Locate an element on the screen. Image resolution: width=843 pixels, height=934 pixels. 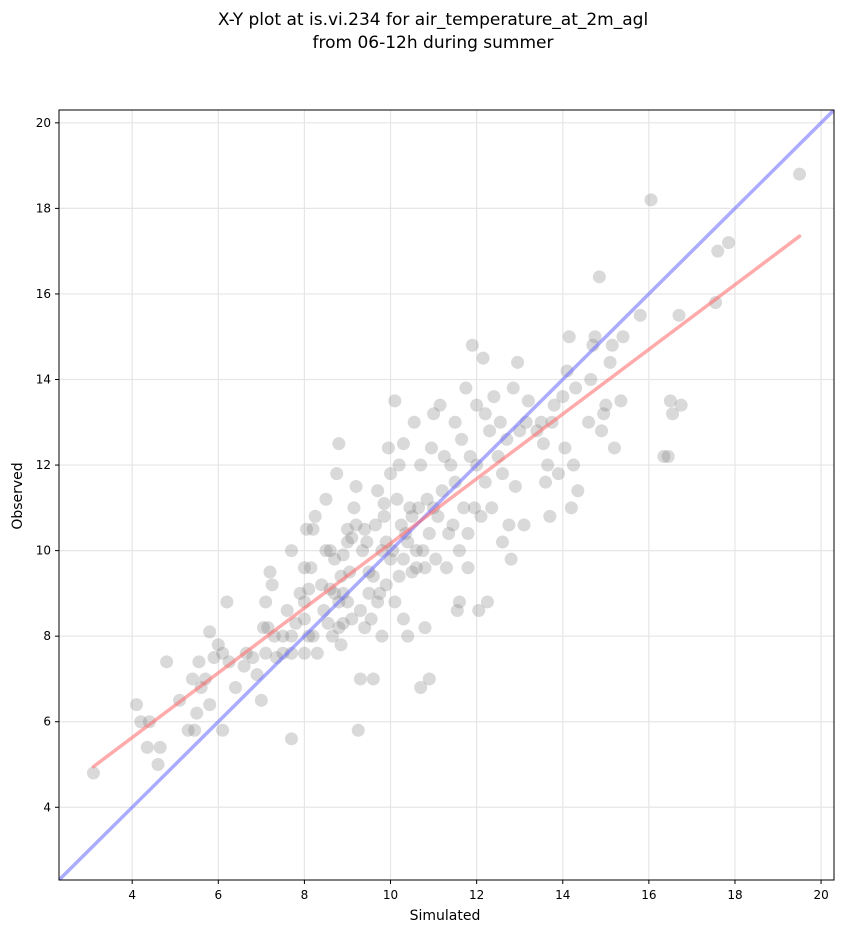
chart-subtitle: from 06-12h during summer is located at coordinates (433, 43).